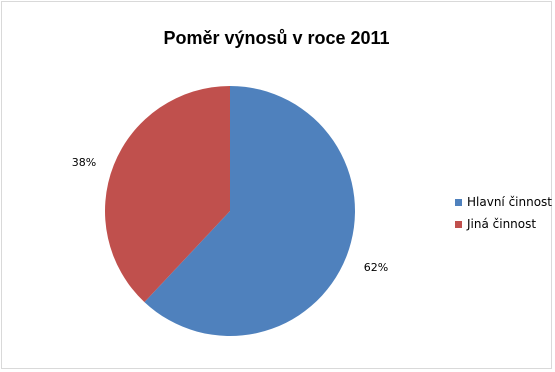 The image size is (555, 372). I want to click on legend-item-hlavni: Hlavní činnost, so click(503, 202).